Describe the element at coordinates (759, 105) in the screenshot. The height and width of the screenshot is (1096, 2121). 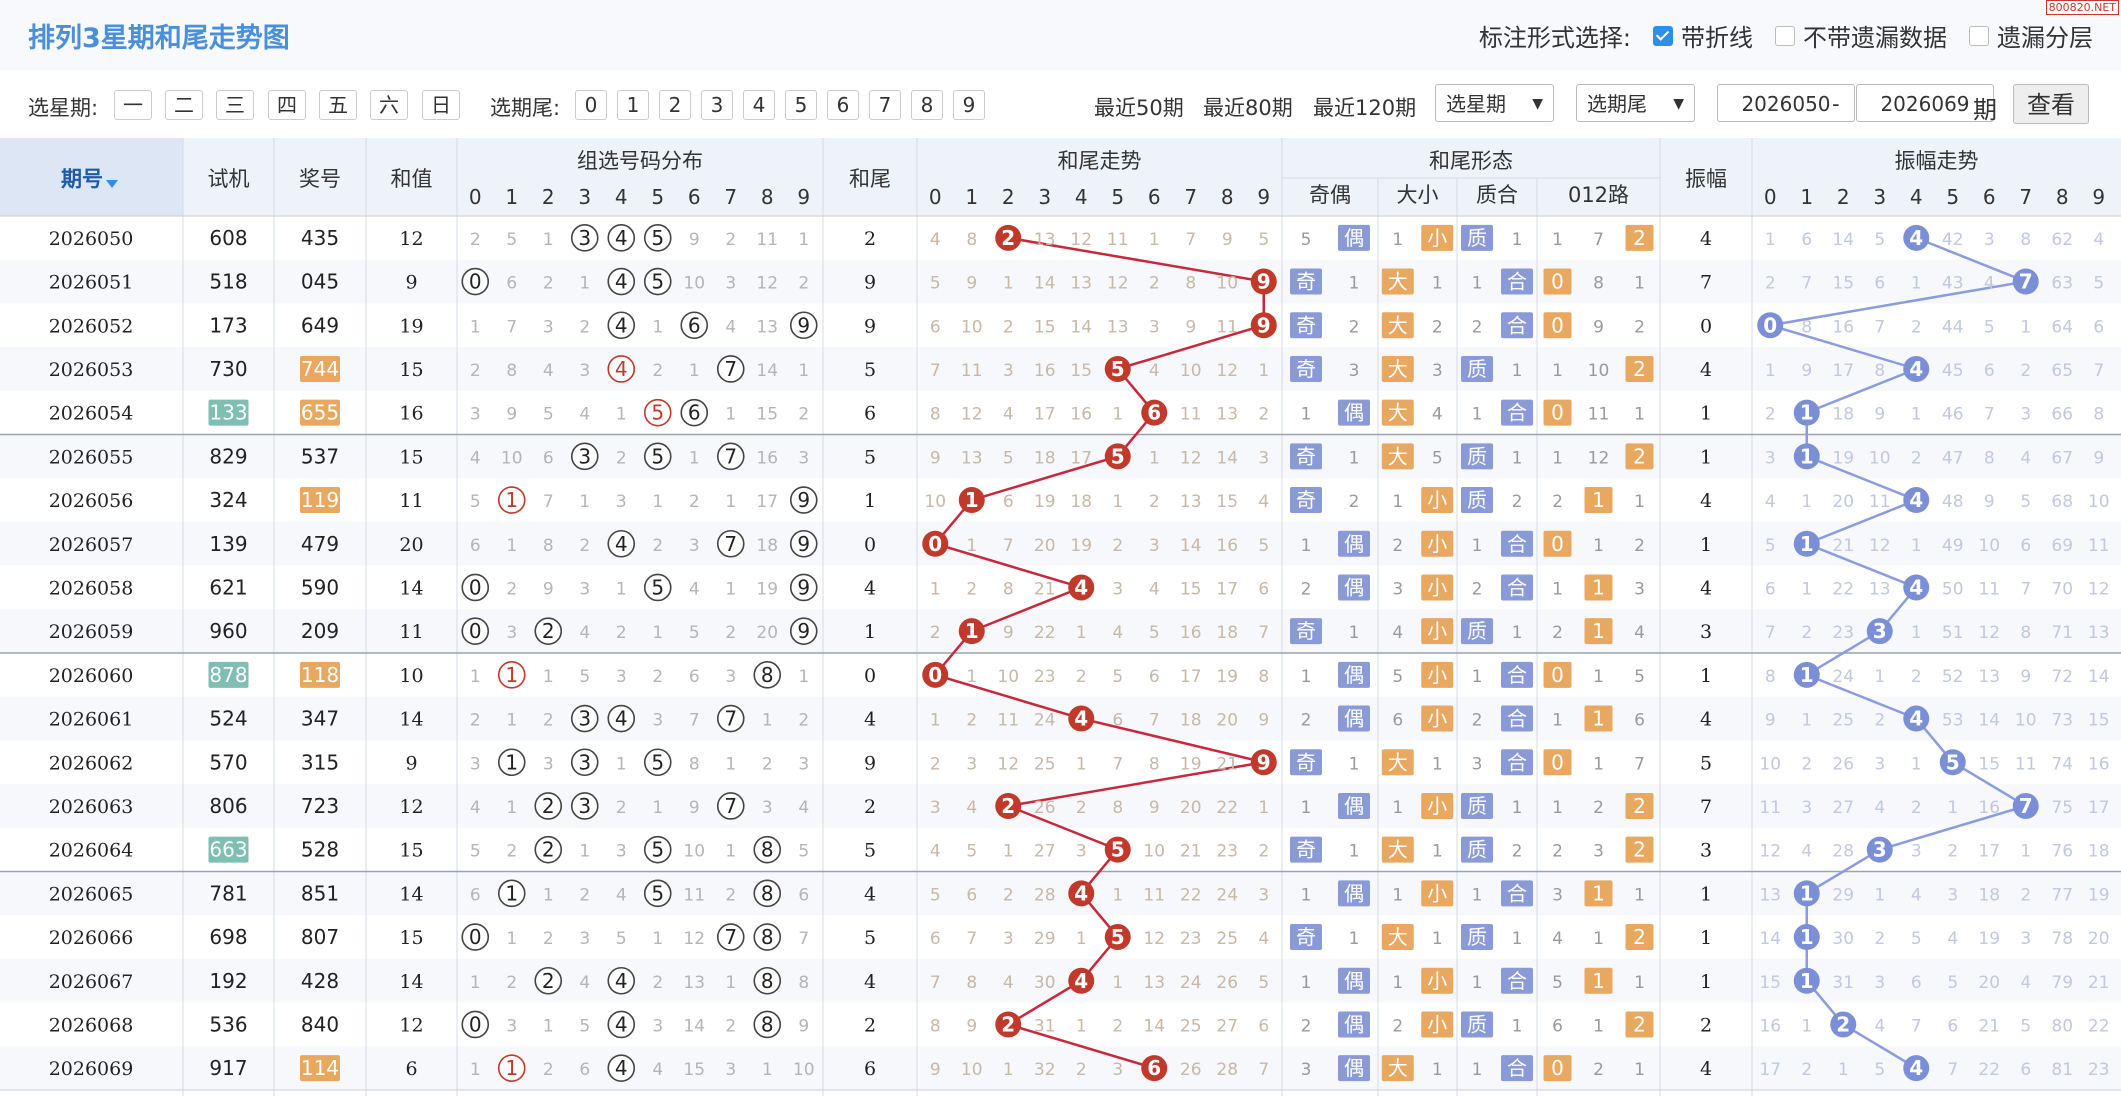
I see `tail-button: 4` at that location.